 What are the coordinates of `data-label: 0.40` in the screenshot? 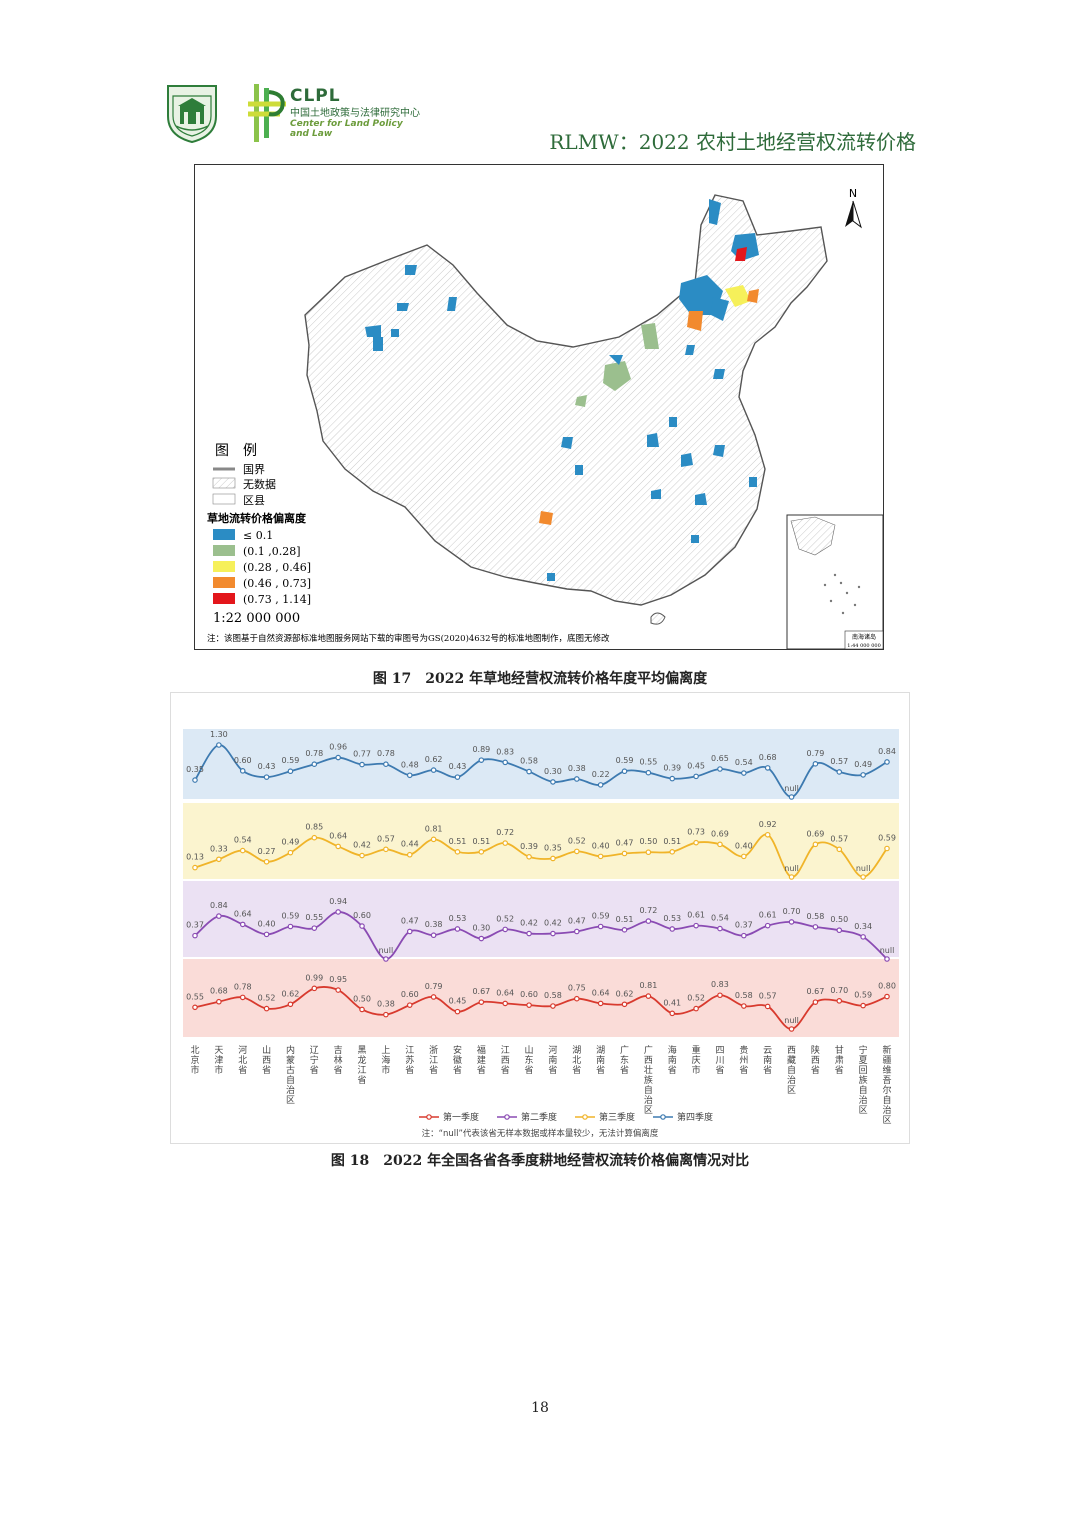 It's located at (744, 845).